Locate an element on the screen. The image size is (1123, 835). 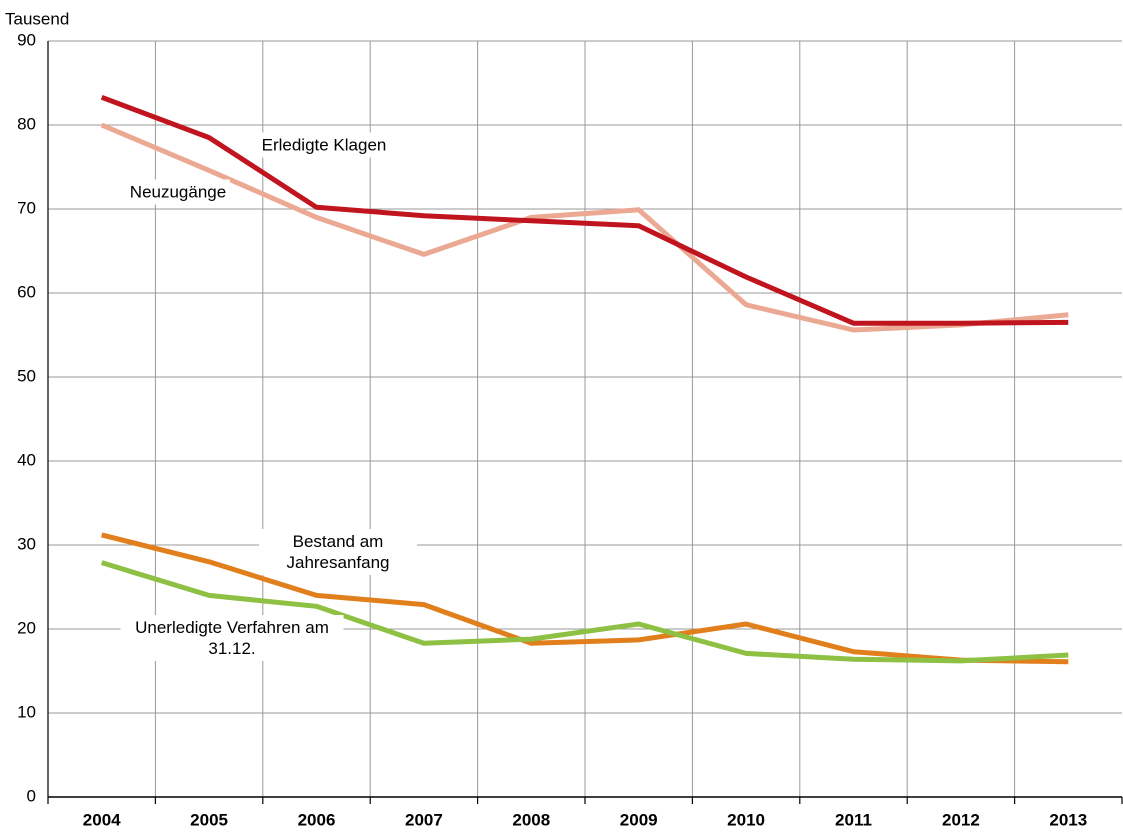
series-label: Unerledigte Verfahren am 31.12. is located at coordinates (232, 638).